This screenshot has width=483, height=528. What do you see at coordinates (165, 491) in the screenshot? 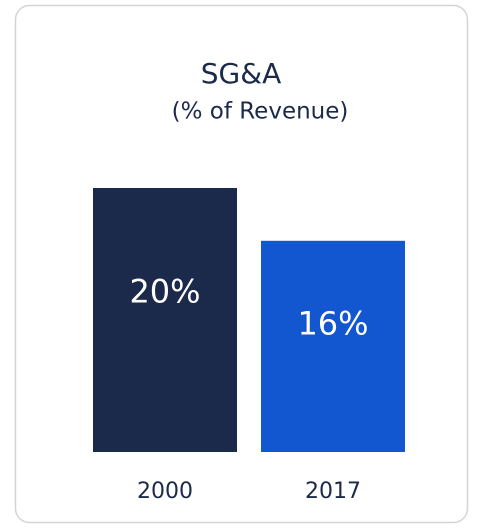
I see `x-tick-label: 2000` at bounding box center [165, 491].